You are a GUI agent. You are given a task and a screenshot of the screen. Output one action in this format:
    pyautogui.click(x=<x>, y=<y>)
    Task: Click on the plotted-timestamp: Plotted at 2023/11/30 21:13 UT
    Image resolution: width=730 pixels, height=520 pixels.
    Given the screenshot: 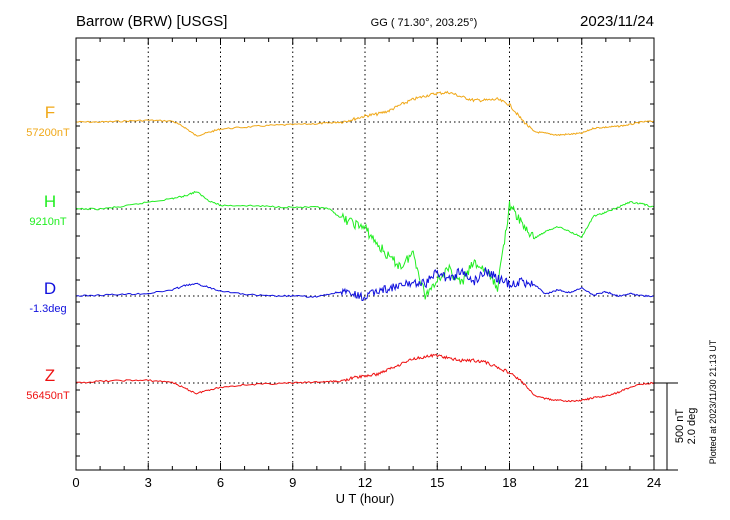 What is the action you would take?
    pyautogui.click(x=713, y=401)
    